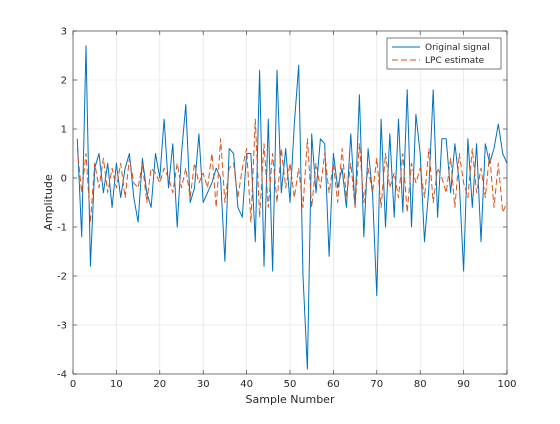 Image resolution: width=560 pixels, height=424 pixels. Describe the element at coordinates (64, 81) in the screenshot. I see `y-tick-label: 2` at that location.